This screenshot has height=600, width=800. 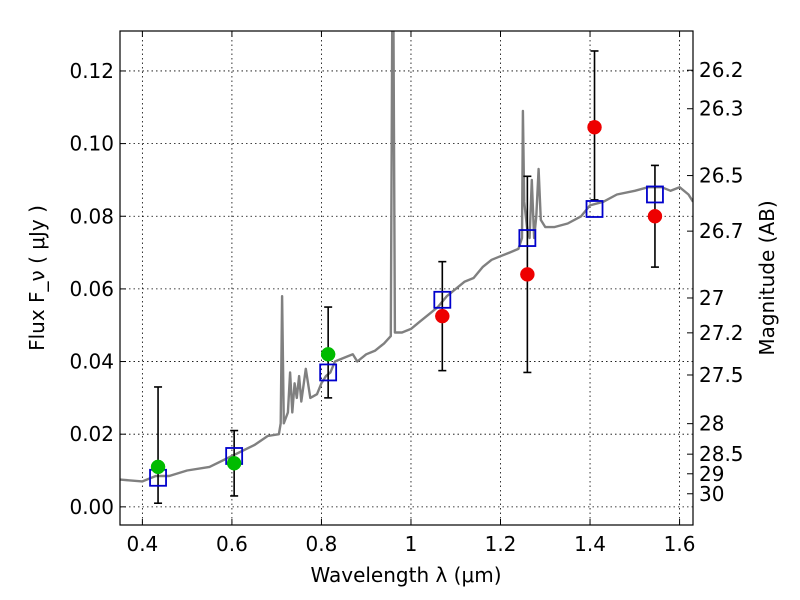 What do you see at coordinates (91, 507) in the screenshot?
I see `y-tick-label: 0.00` at bounding box center [91, 507].